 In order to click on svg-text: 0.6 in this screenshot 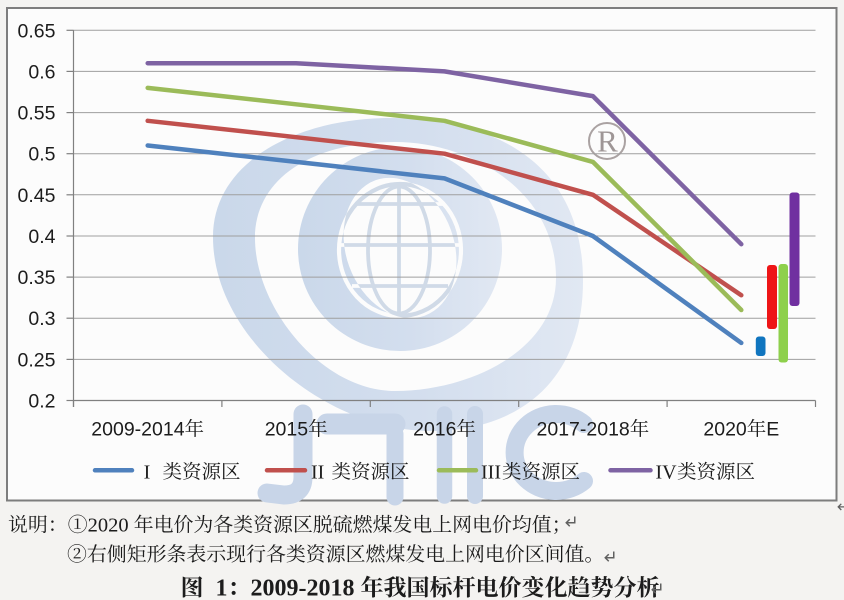, I will do `click(41, 72)`.